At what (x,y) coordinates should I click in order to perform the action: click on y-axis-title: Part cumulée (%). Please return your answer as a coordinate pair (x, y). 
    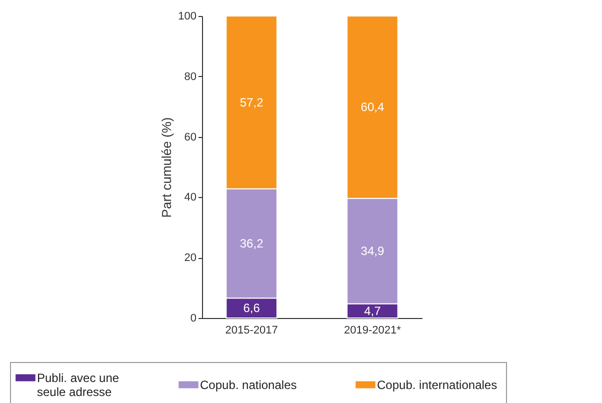
    Looking at the image, I should click on (166, 167).